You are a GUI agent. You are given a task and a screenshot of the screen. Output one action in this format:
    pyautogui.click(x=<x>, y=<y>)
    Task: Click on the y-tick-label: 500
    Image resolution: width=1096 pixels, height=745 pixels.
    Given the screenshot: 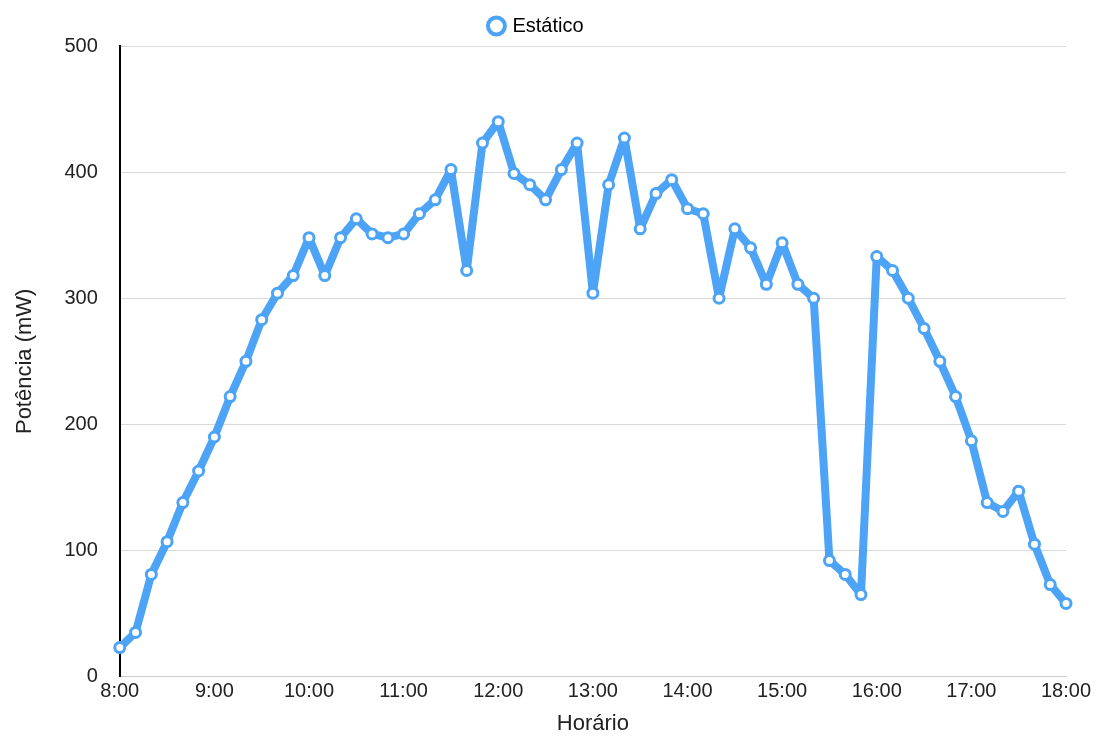 What is the action you would take?
    pyautogui.click(x=81, y=44)
    